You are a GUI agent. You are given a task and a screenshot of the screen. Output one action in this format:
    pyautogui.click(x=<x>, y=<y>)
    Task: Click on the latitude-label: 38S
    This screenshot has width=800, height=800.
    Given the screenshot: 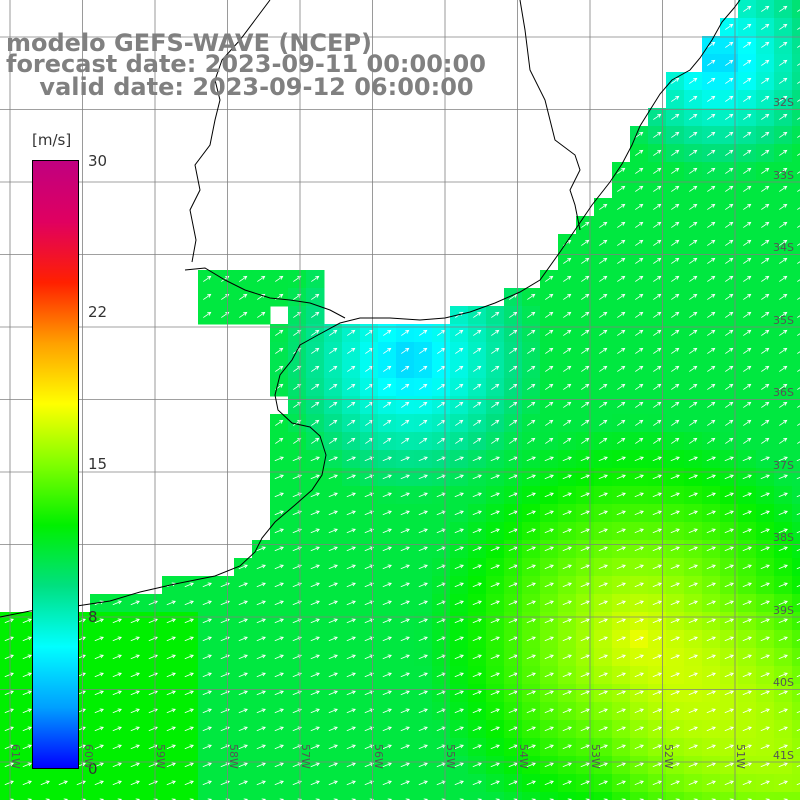 What is the action you would take?
    pyautogui.click(x=783, y=537)
    